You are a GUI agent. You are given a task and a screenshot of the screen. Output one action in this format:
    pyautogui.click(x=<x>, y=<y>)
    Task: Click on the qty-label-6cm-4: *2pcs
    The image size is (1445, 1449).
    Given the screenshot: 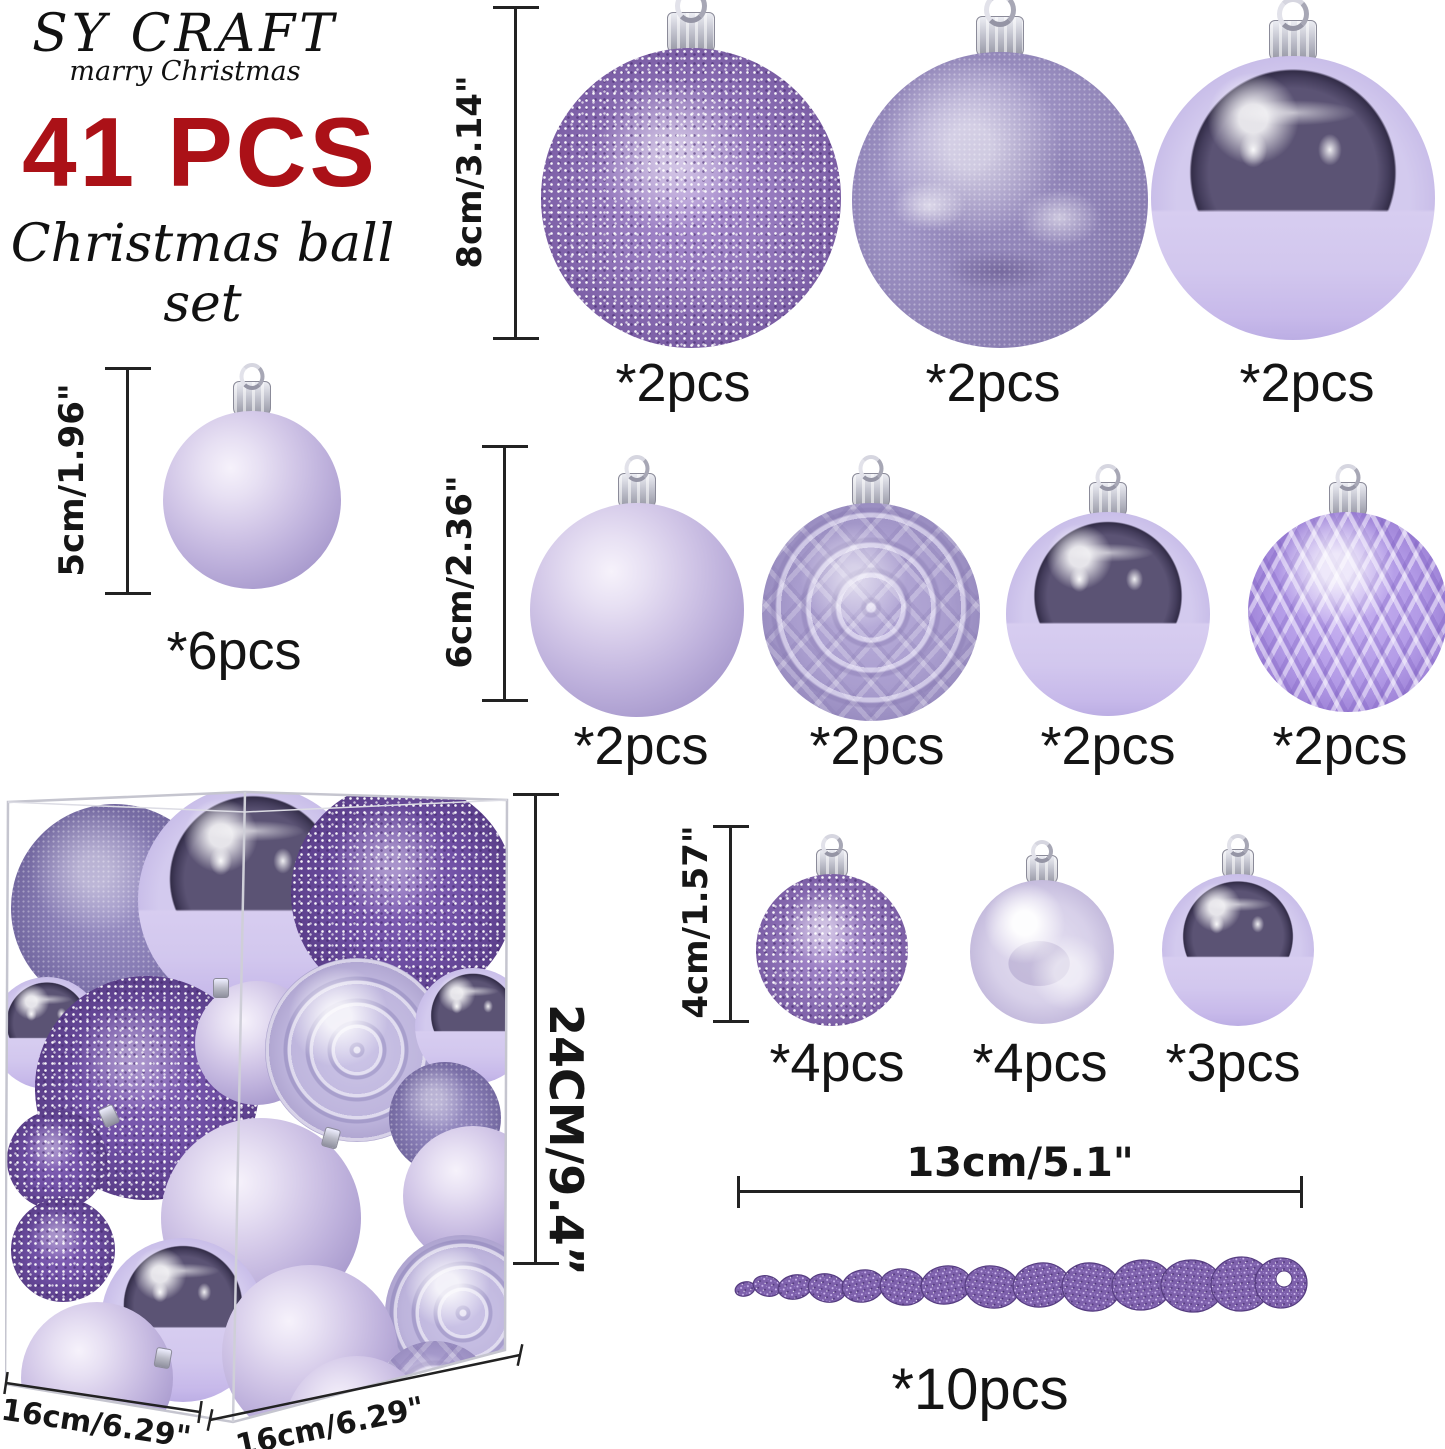 What is the action you would take?
    pyautogui.click(x=1340, y=746)
    